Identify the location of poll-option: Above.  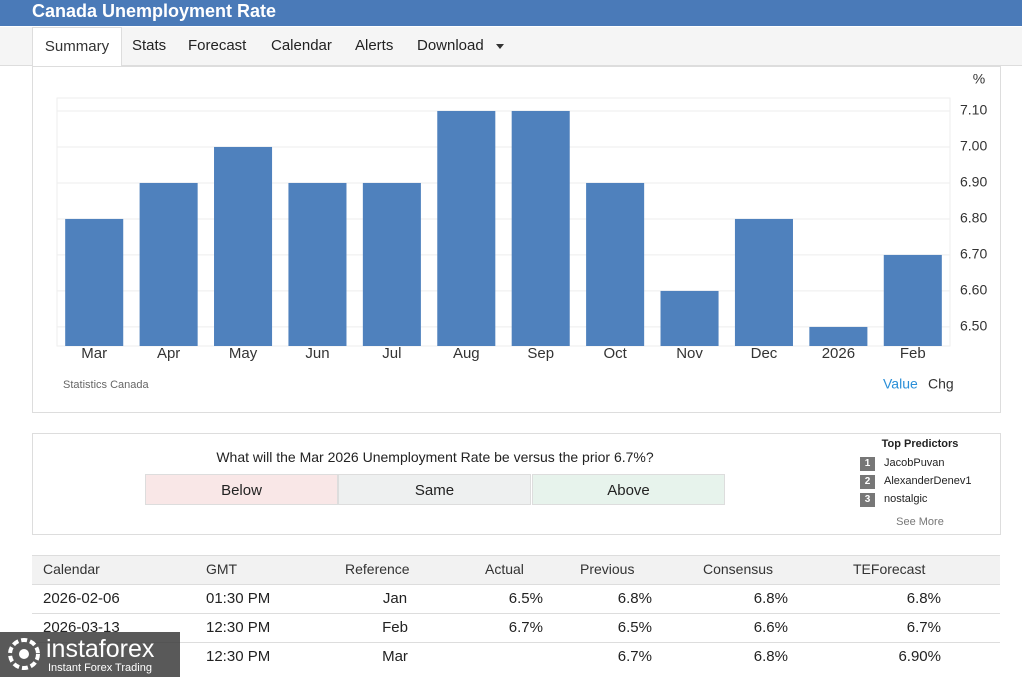
(628, 489).